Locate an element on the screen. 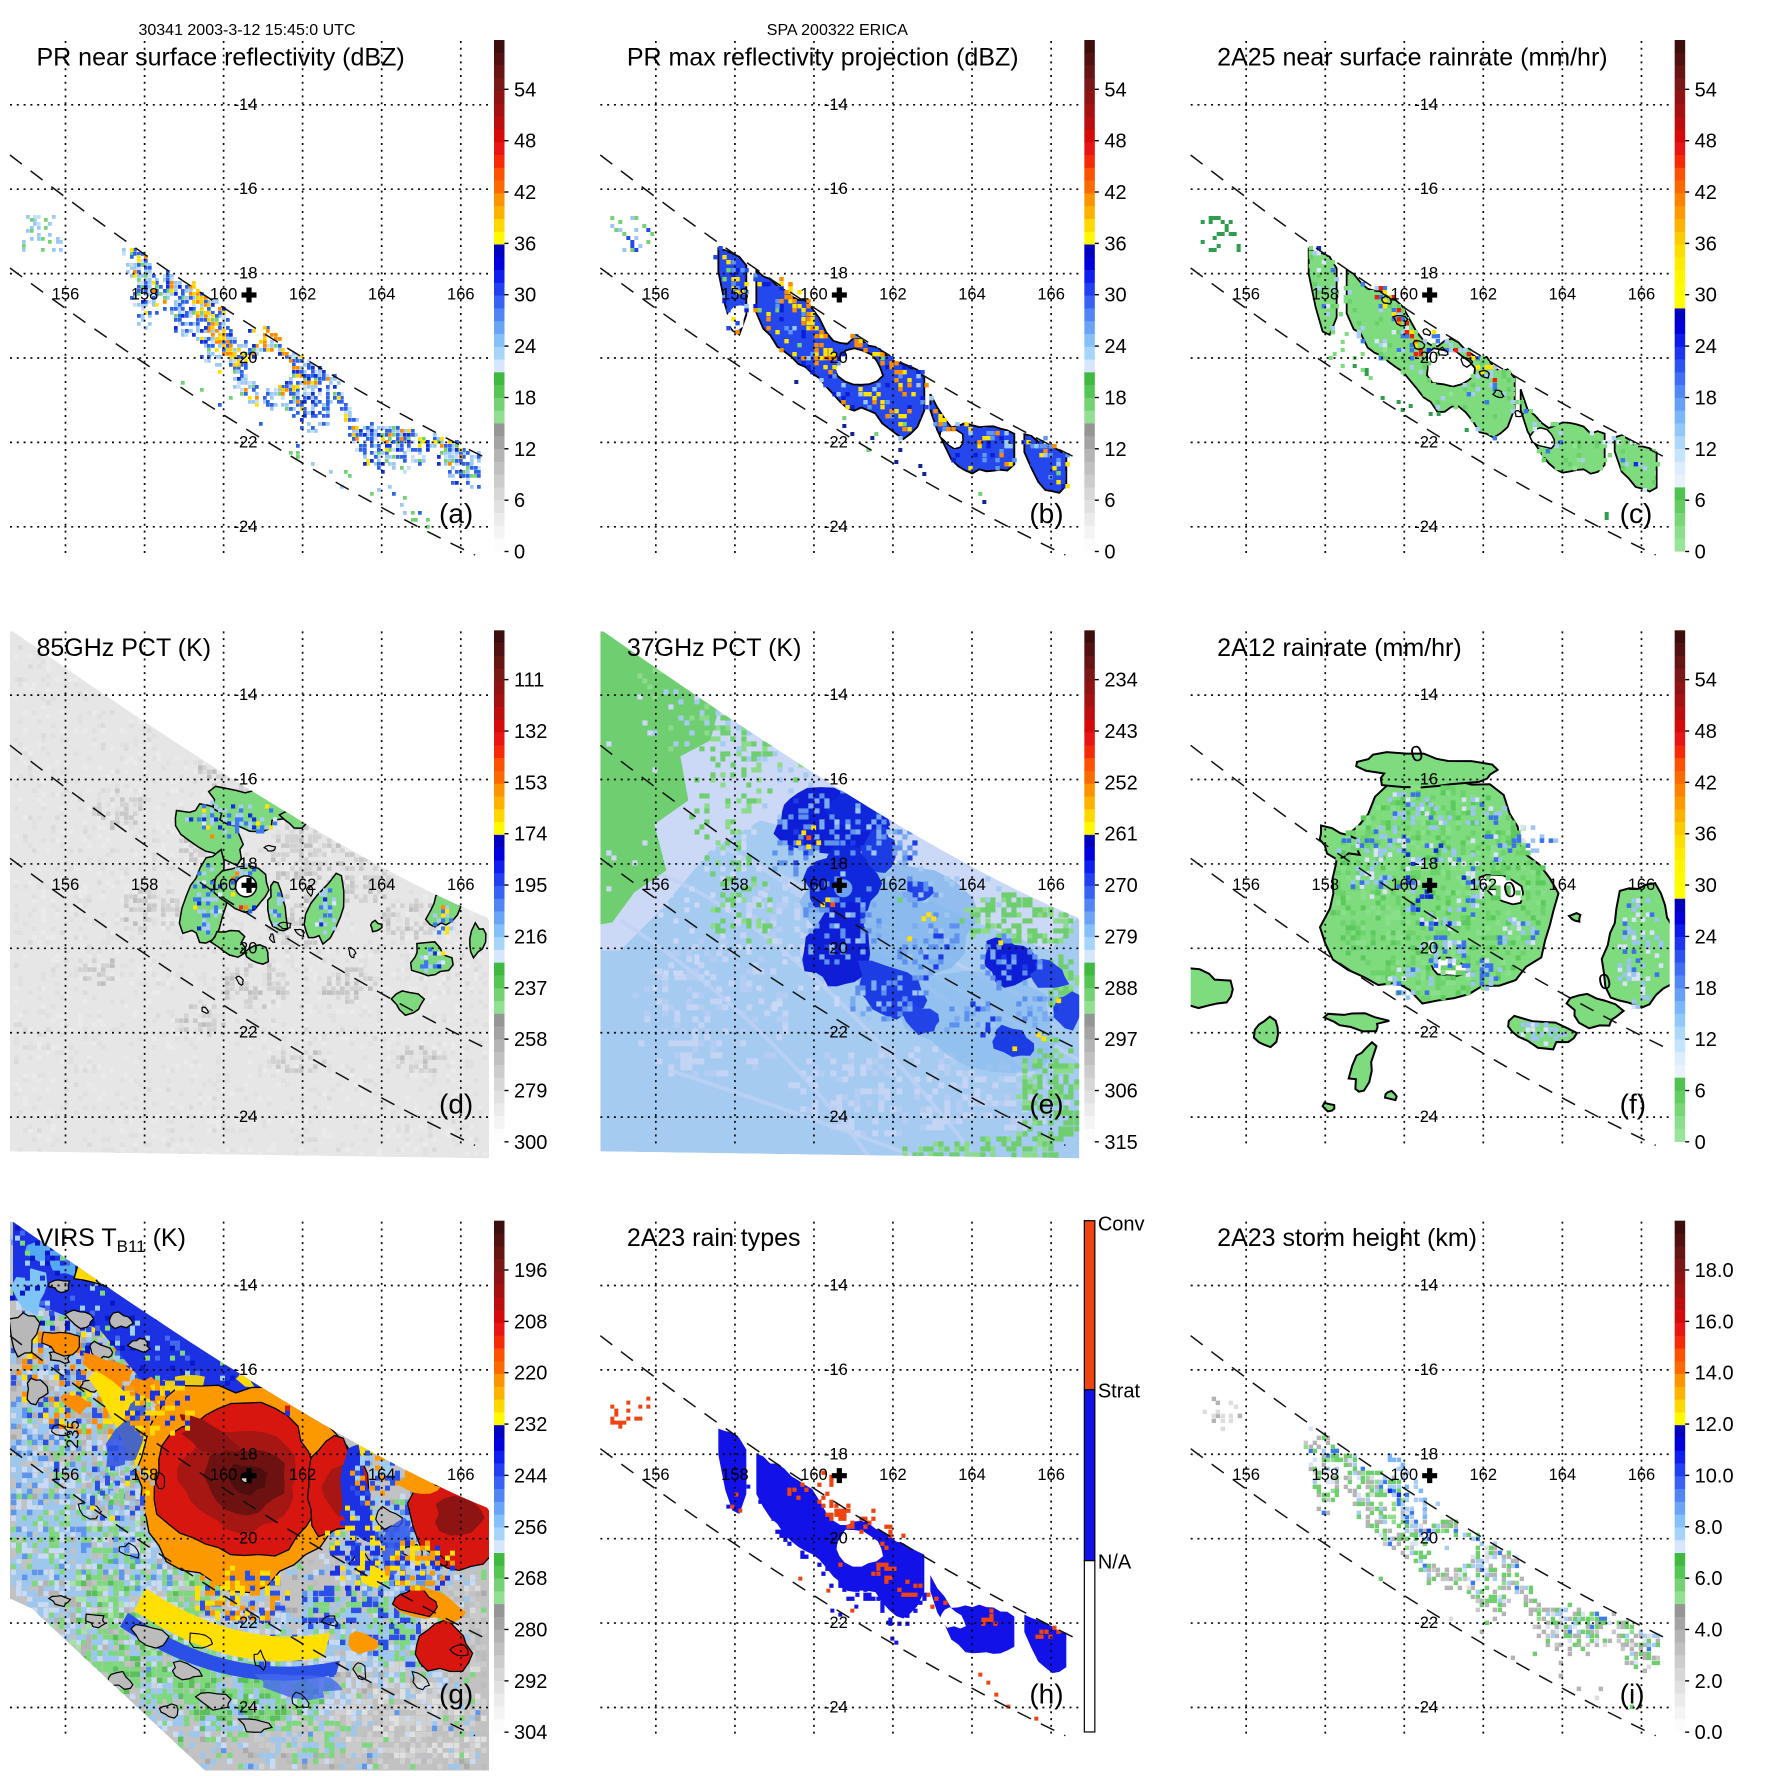  svg-text: 300 is located at coordinates (530, 1143).